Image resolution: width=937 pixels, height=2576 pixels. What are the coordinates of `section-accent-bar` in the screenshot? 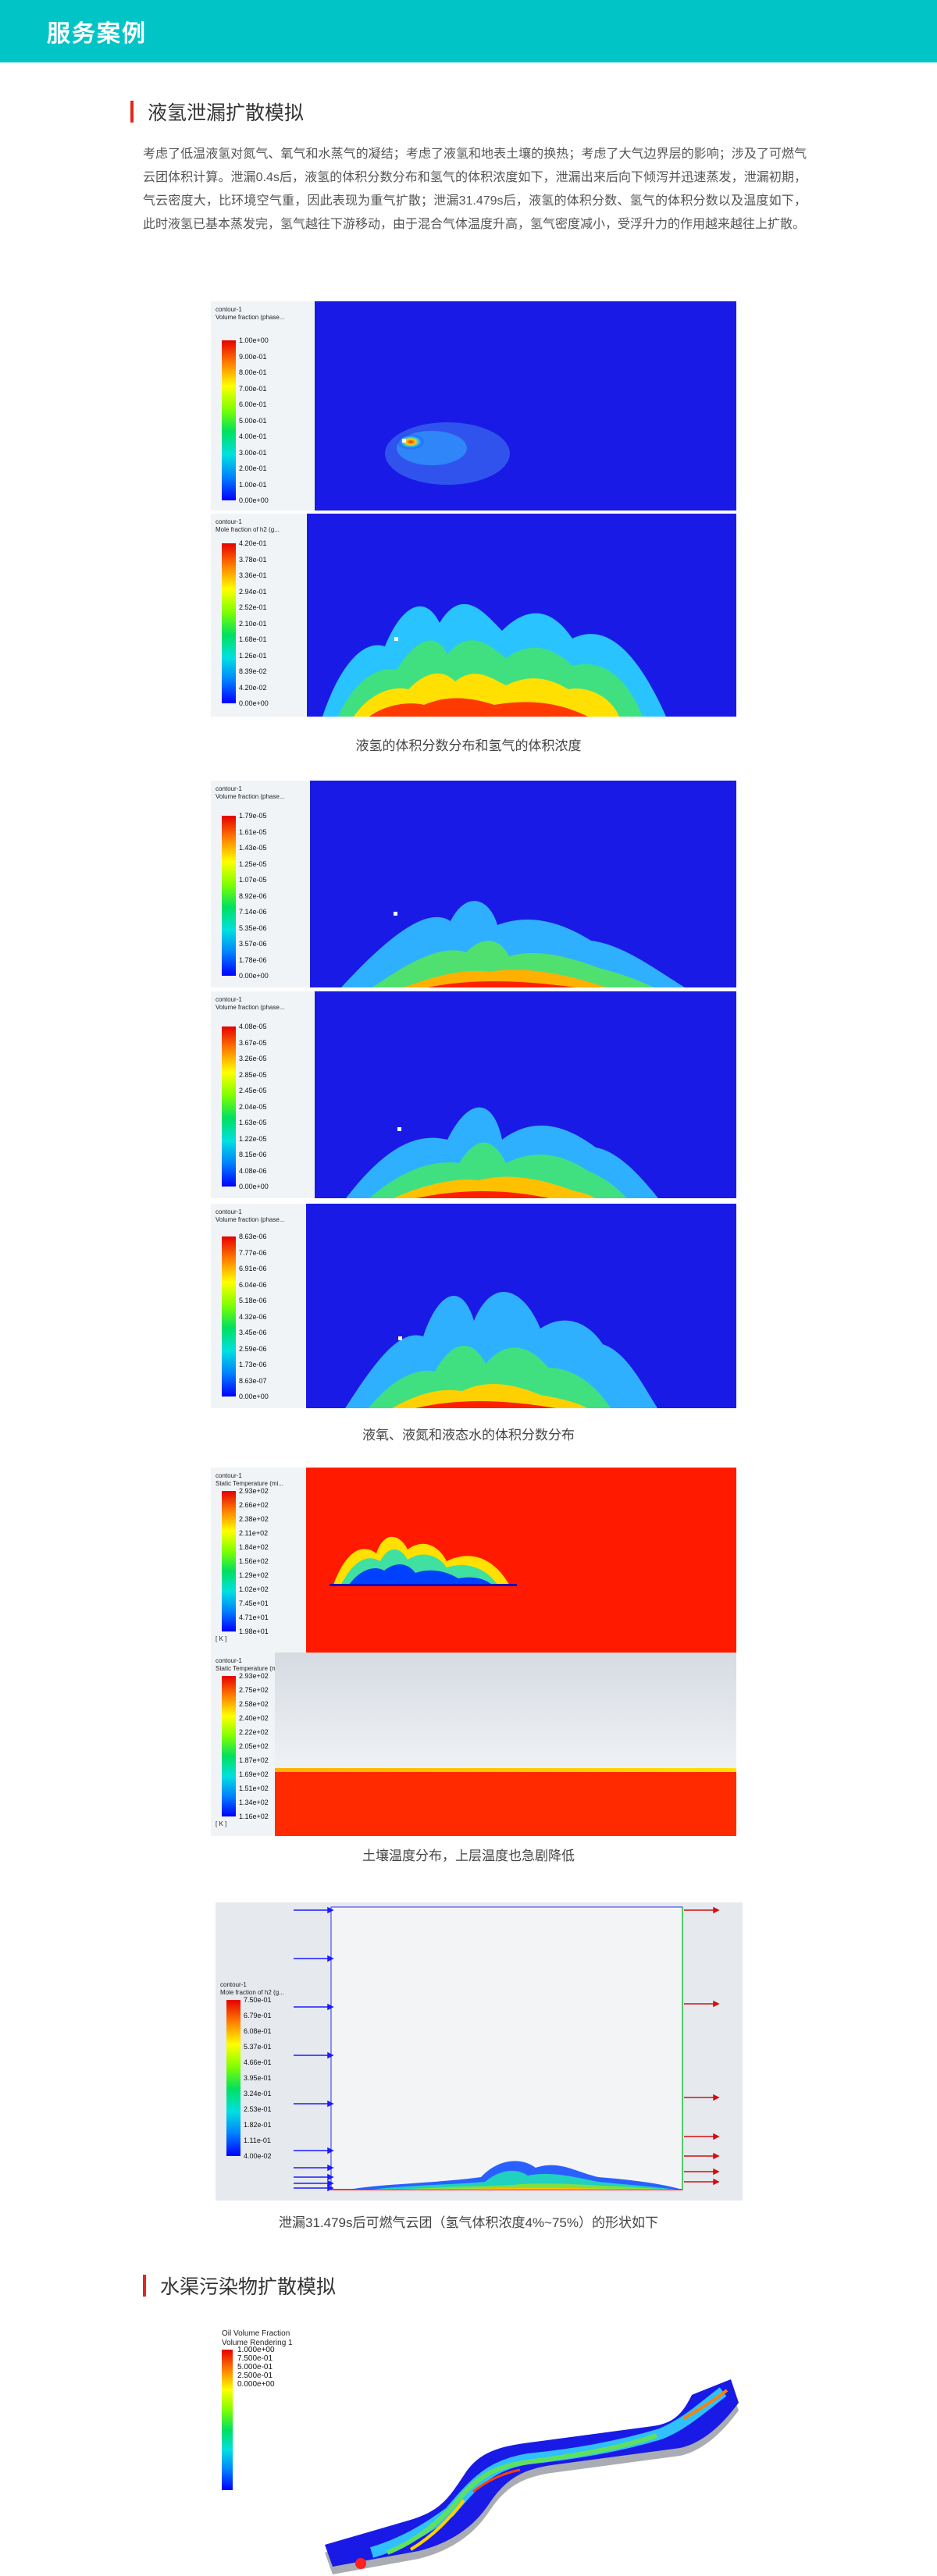 It's located at (132, 112).